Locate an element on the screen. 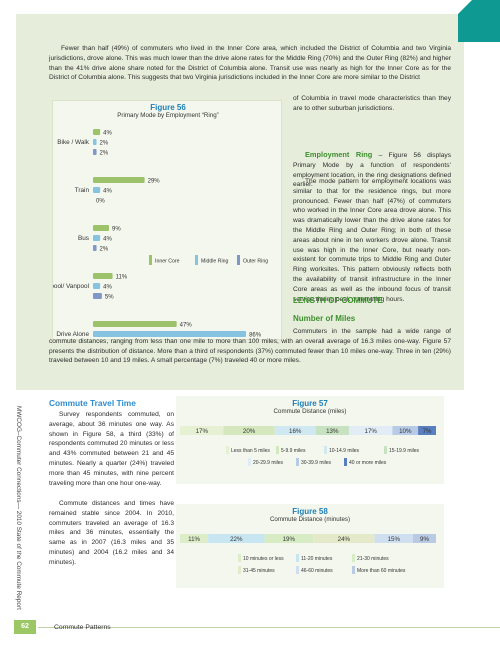 Image resolution: width=500 pixels, height=647 pixels. bar-value-0-2: 2% is located at coordinates (104, 154).